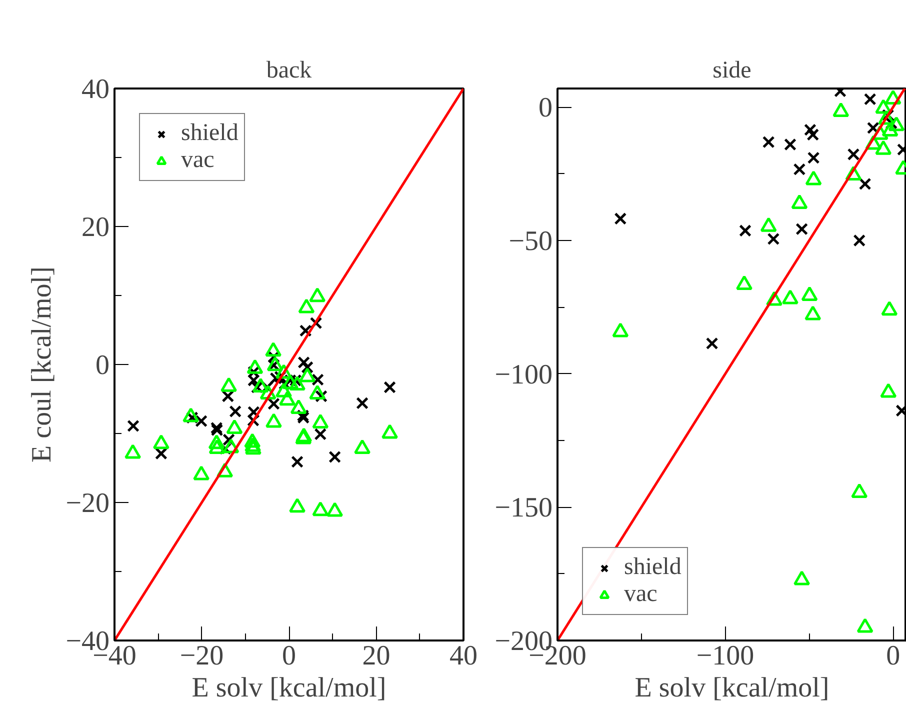 This screenshot has width=906, height=719. Describe the element at coordinates (96, 227) in the screenshot. I see `y-tick-label: 20` at that location.